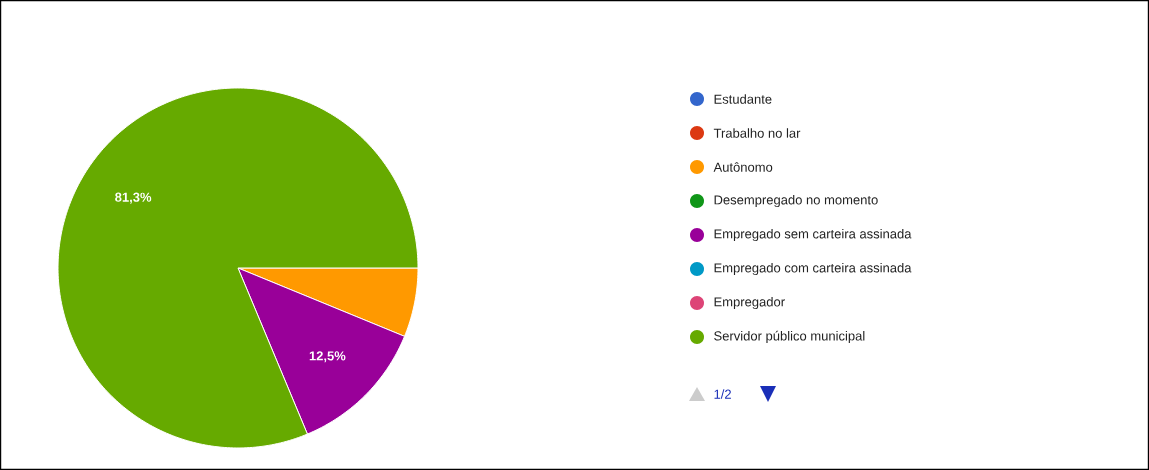 This screenshot has width=1149, height=470. Describe the element at coordinates (327, 357) in the screenshot. I see `data-label: 12,5%` at that location.